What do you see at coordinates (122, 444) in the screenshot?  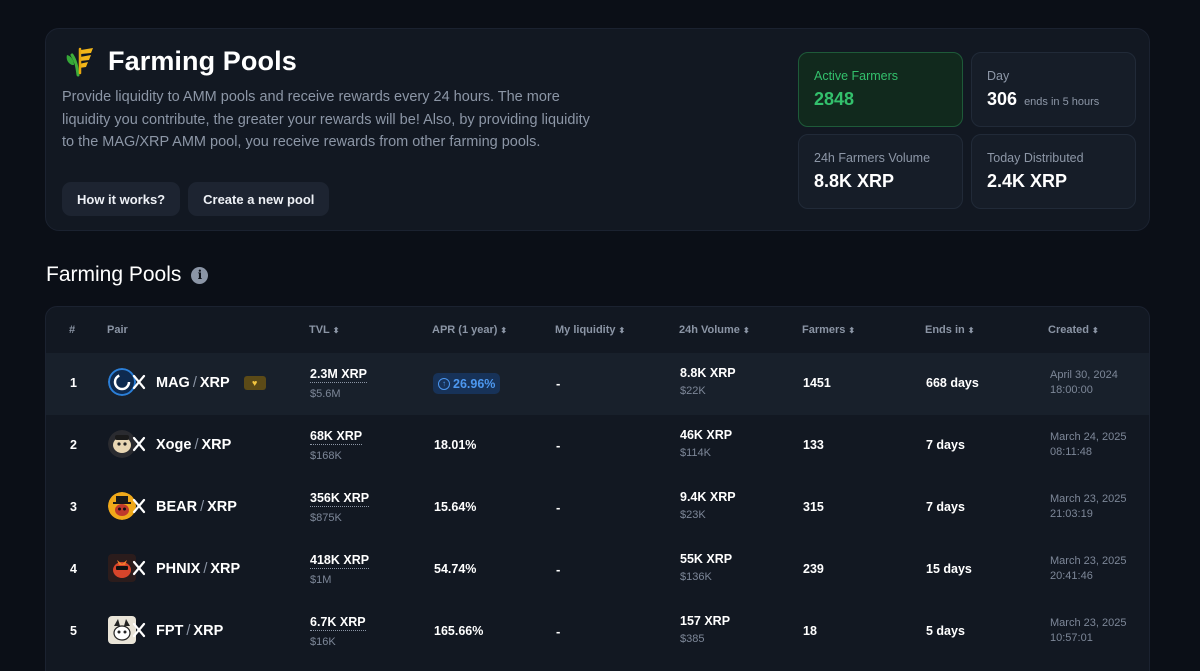 I see `xoge-token-icon` at bounding box center [122, 444].